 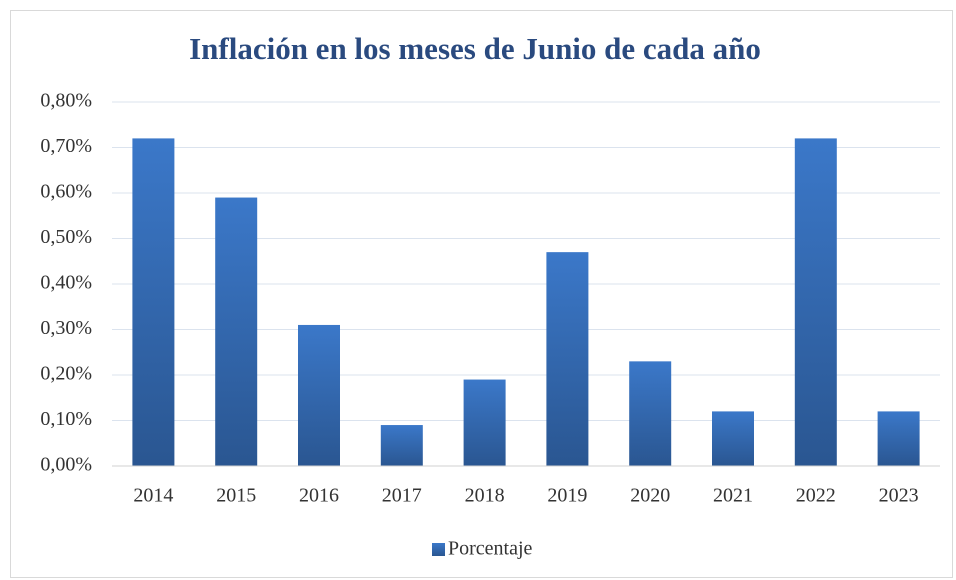 I want to click on y-tick-label: 0,40%, so click(x=66, y=283).